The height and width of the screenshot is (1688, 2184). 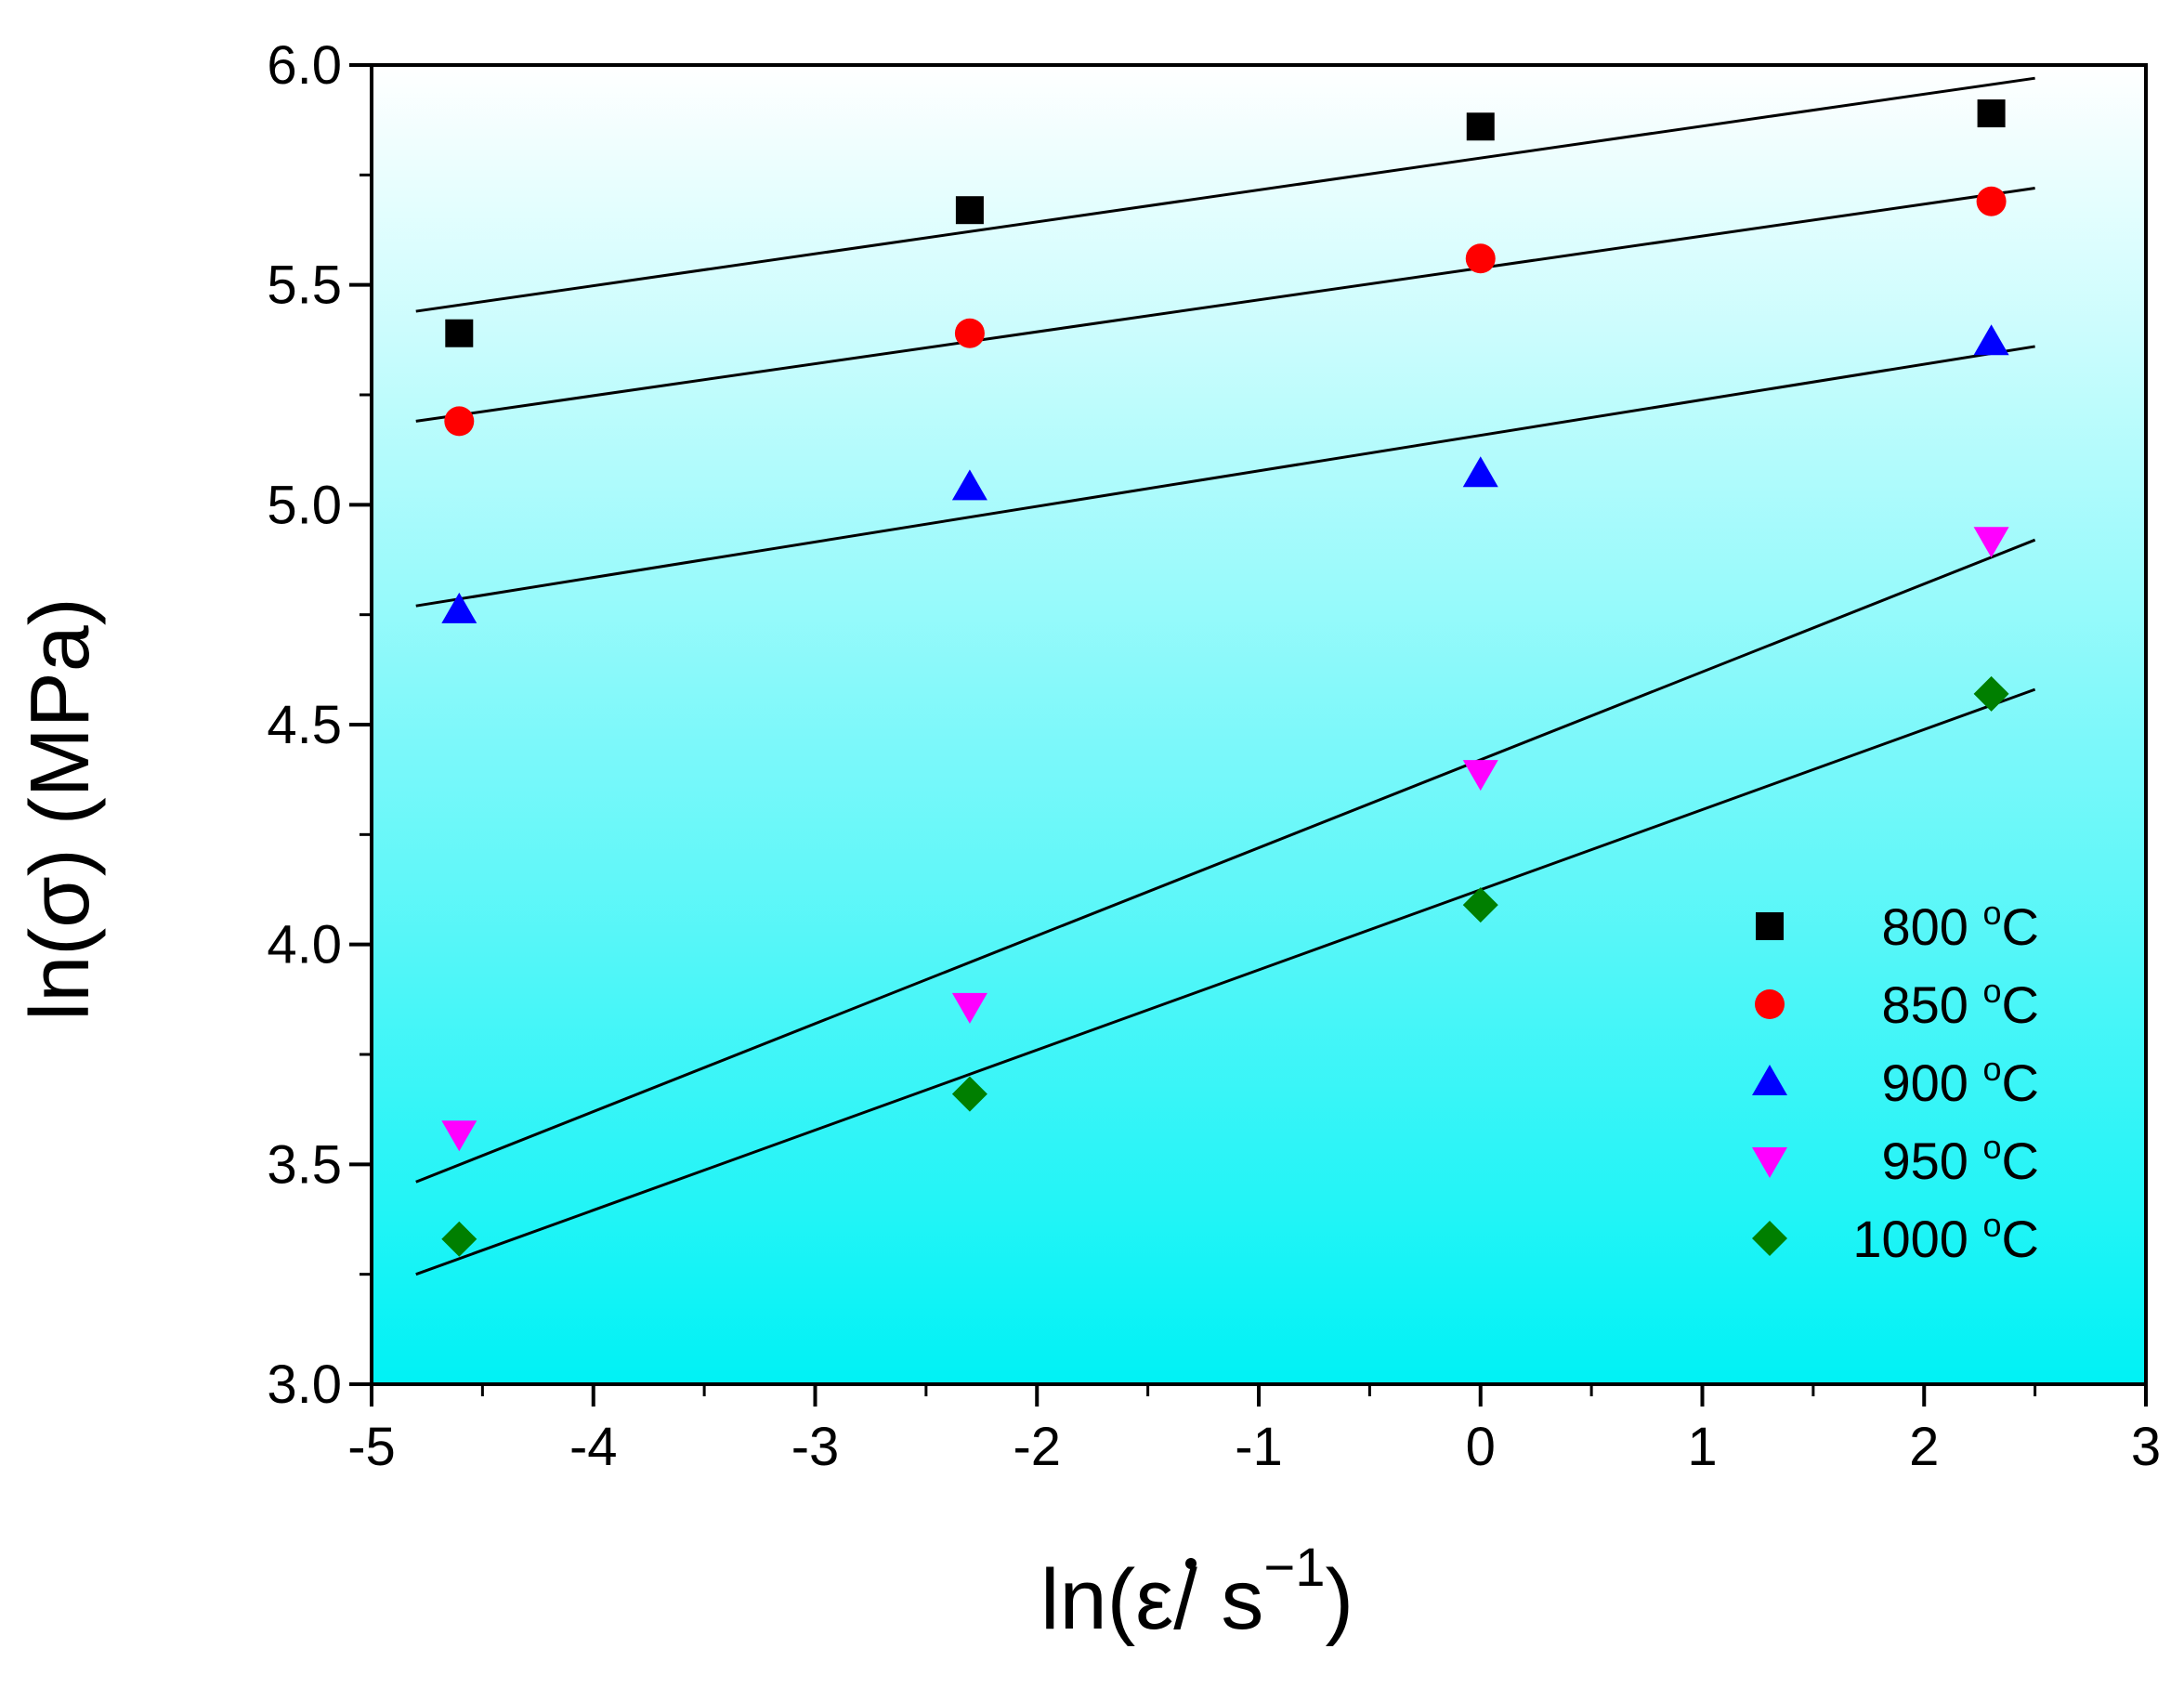 I want to click on legend-label-950: 950 oC, so click(x=1960, y=1159).